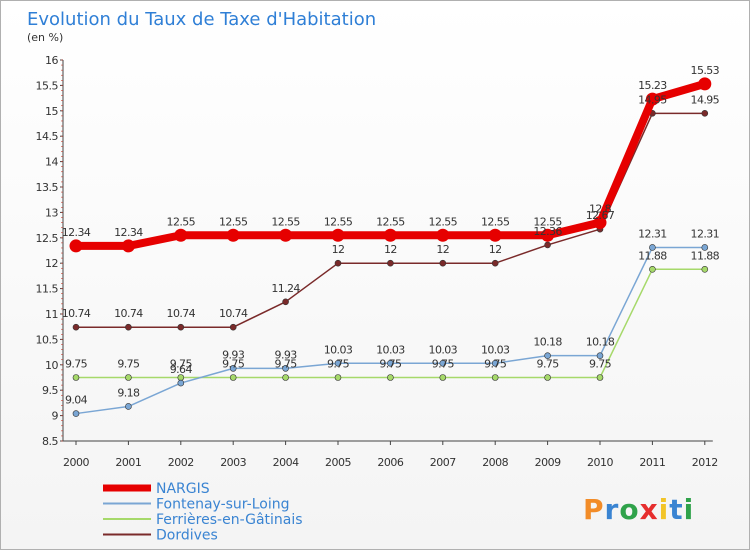 Image resolution: width=750 pixels, height=551 pixels. Describe the element at coordinates (229, 520) in the screenshot. I see `legend-label: Ferrières-en-Gâtinais` at that location.